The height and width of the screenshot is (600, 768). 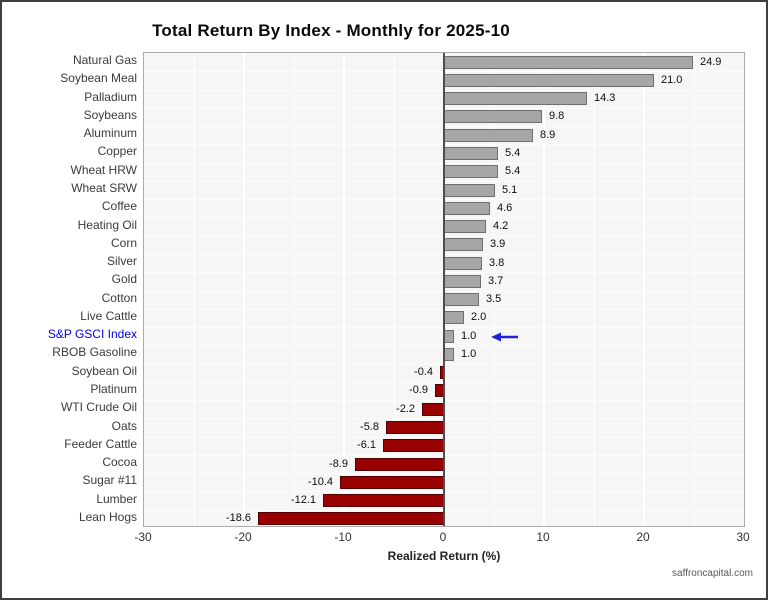 I want to click on category-label: Sugar #11, so click(x=110, y=480).